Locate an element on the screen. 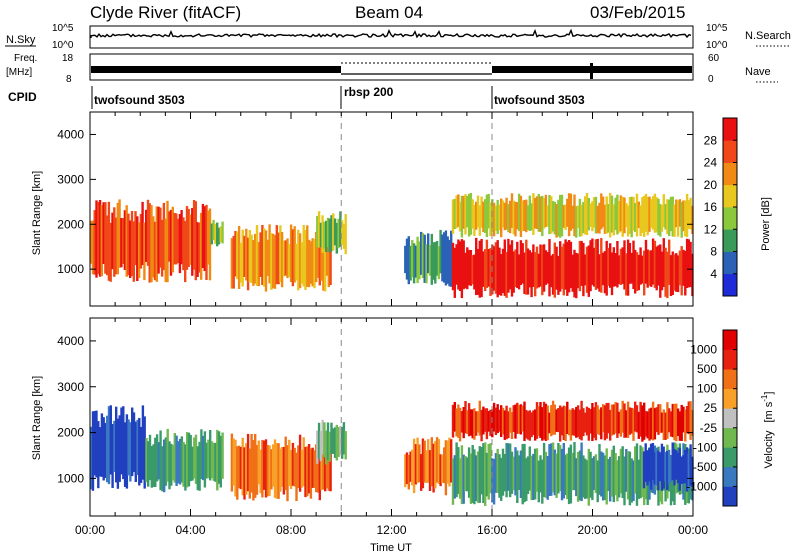 This screenshot has height=554, width=800. cpid-segment-1: twofsound 3503 is located at coordinates (139, 100).